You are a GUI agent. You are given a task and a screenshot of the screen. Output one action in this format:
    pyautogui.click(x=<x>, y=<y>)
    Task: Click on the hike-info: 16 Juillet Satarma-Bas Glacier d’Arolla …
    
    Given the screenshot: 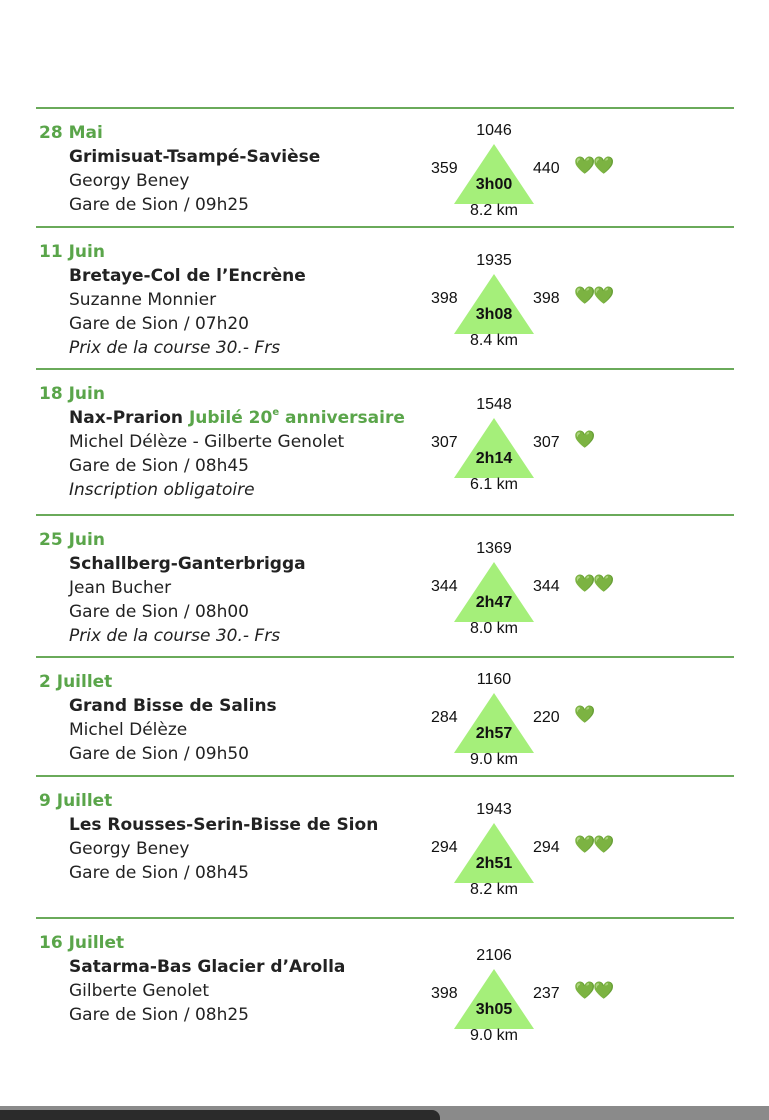 What is the action you would take?
    pyautogui.click(x=192, y=979)
    